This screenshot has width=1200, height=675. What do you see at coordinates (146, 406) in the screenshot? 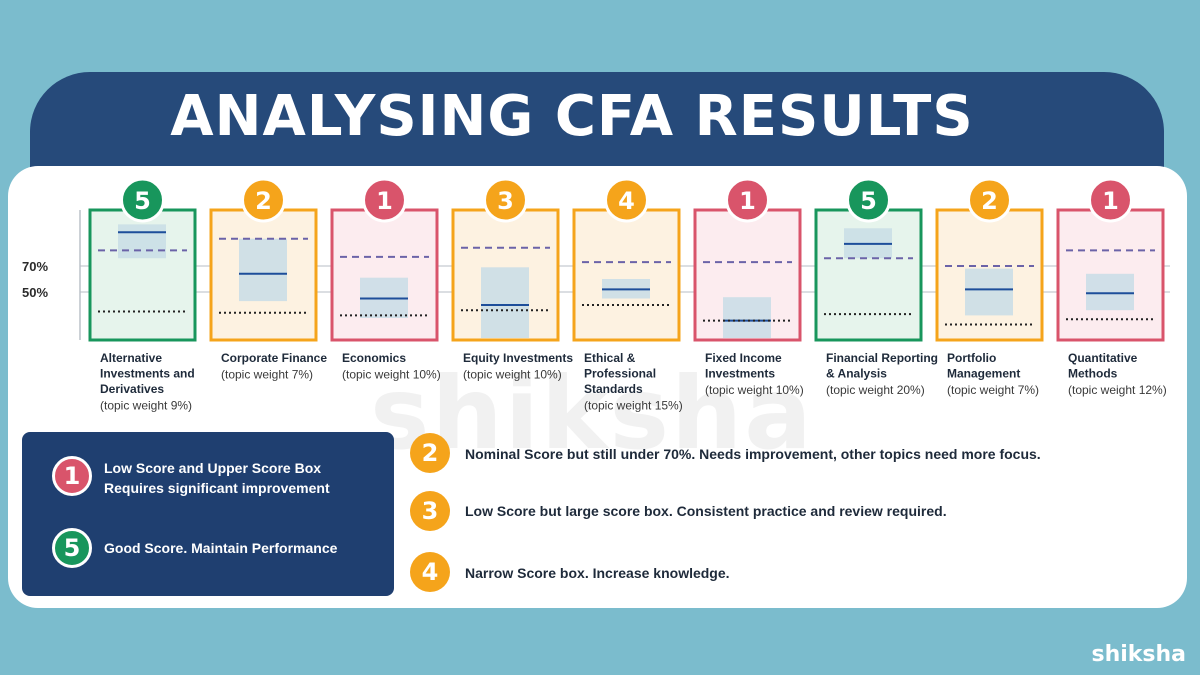
I see `topic-weight-0: (topic weight 9%)` at bounding box center [146, 406].